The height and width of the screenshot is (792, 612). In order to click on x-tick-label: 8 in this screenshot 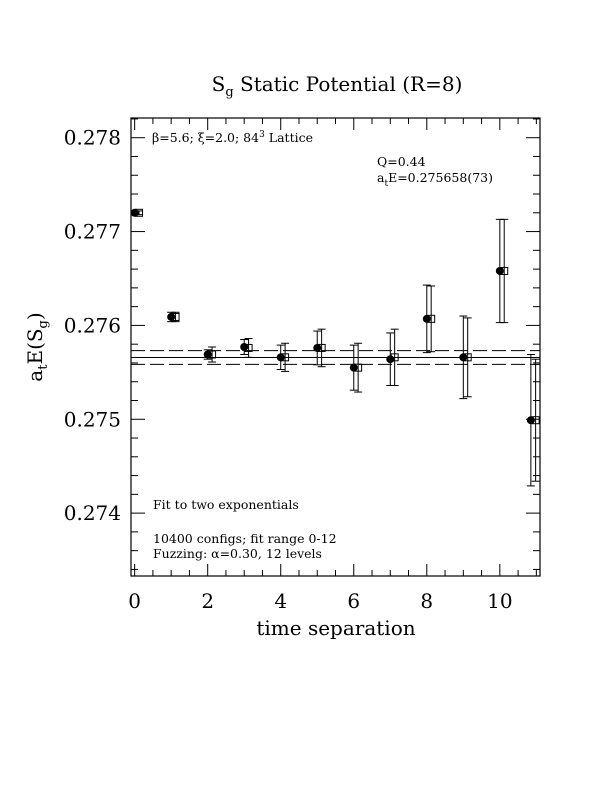, I will do `click(426, 601)`.